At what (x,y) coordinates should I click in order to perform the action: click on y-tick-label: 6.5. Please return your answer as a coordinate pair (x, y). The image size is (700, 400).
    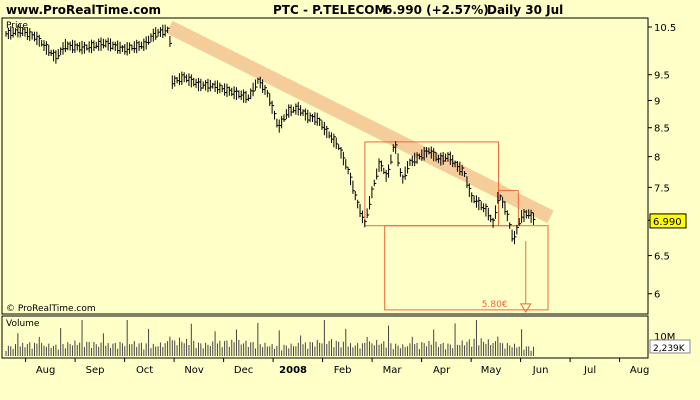
    Looking at the image, I should click on (662, 257).